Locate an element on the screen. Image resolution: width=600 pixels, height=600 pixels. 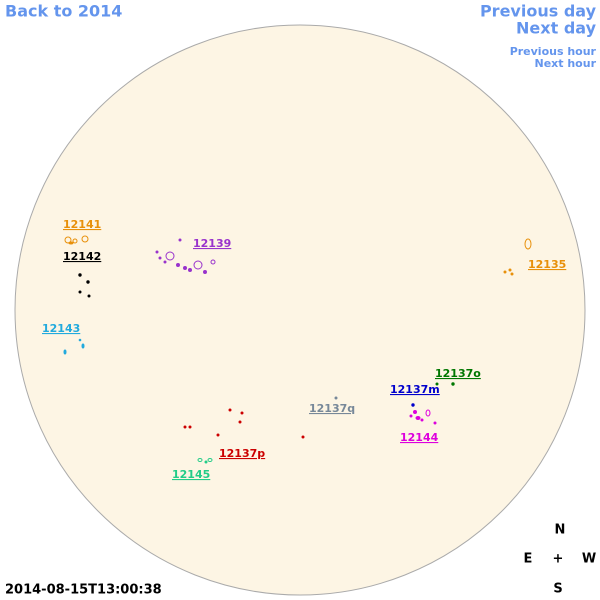
timestamp: 2014-08-15T13:00:38 is located at coordinates (83, 590).